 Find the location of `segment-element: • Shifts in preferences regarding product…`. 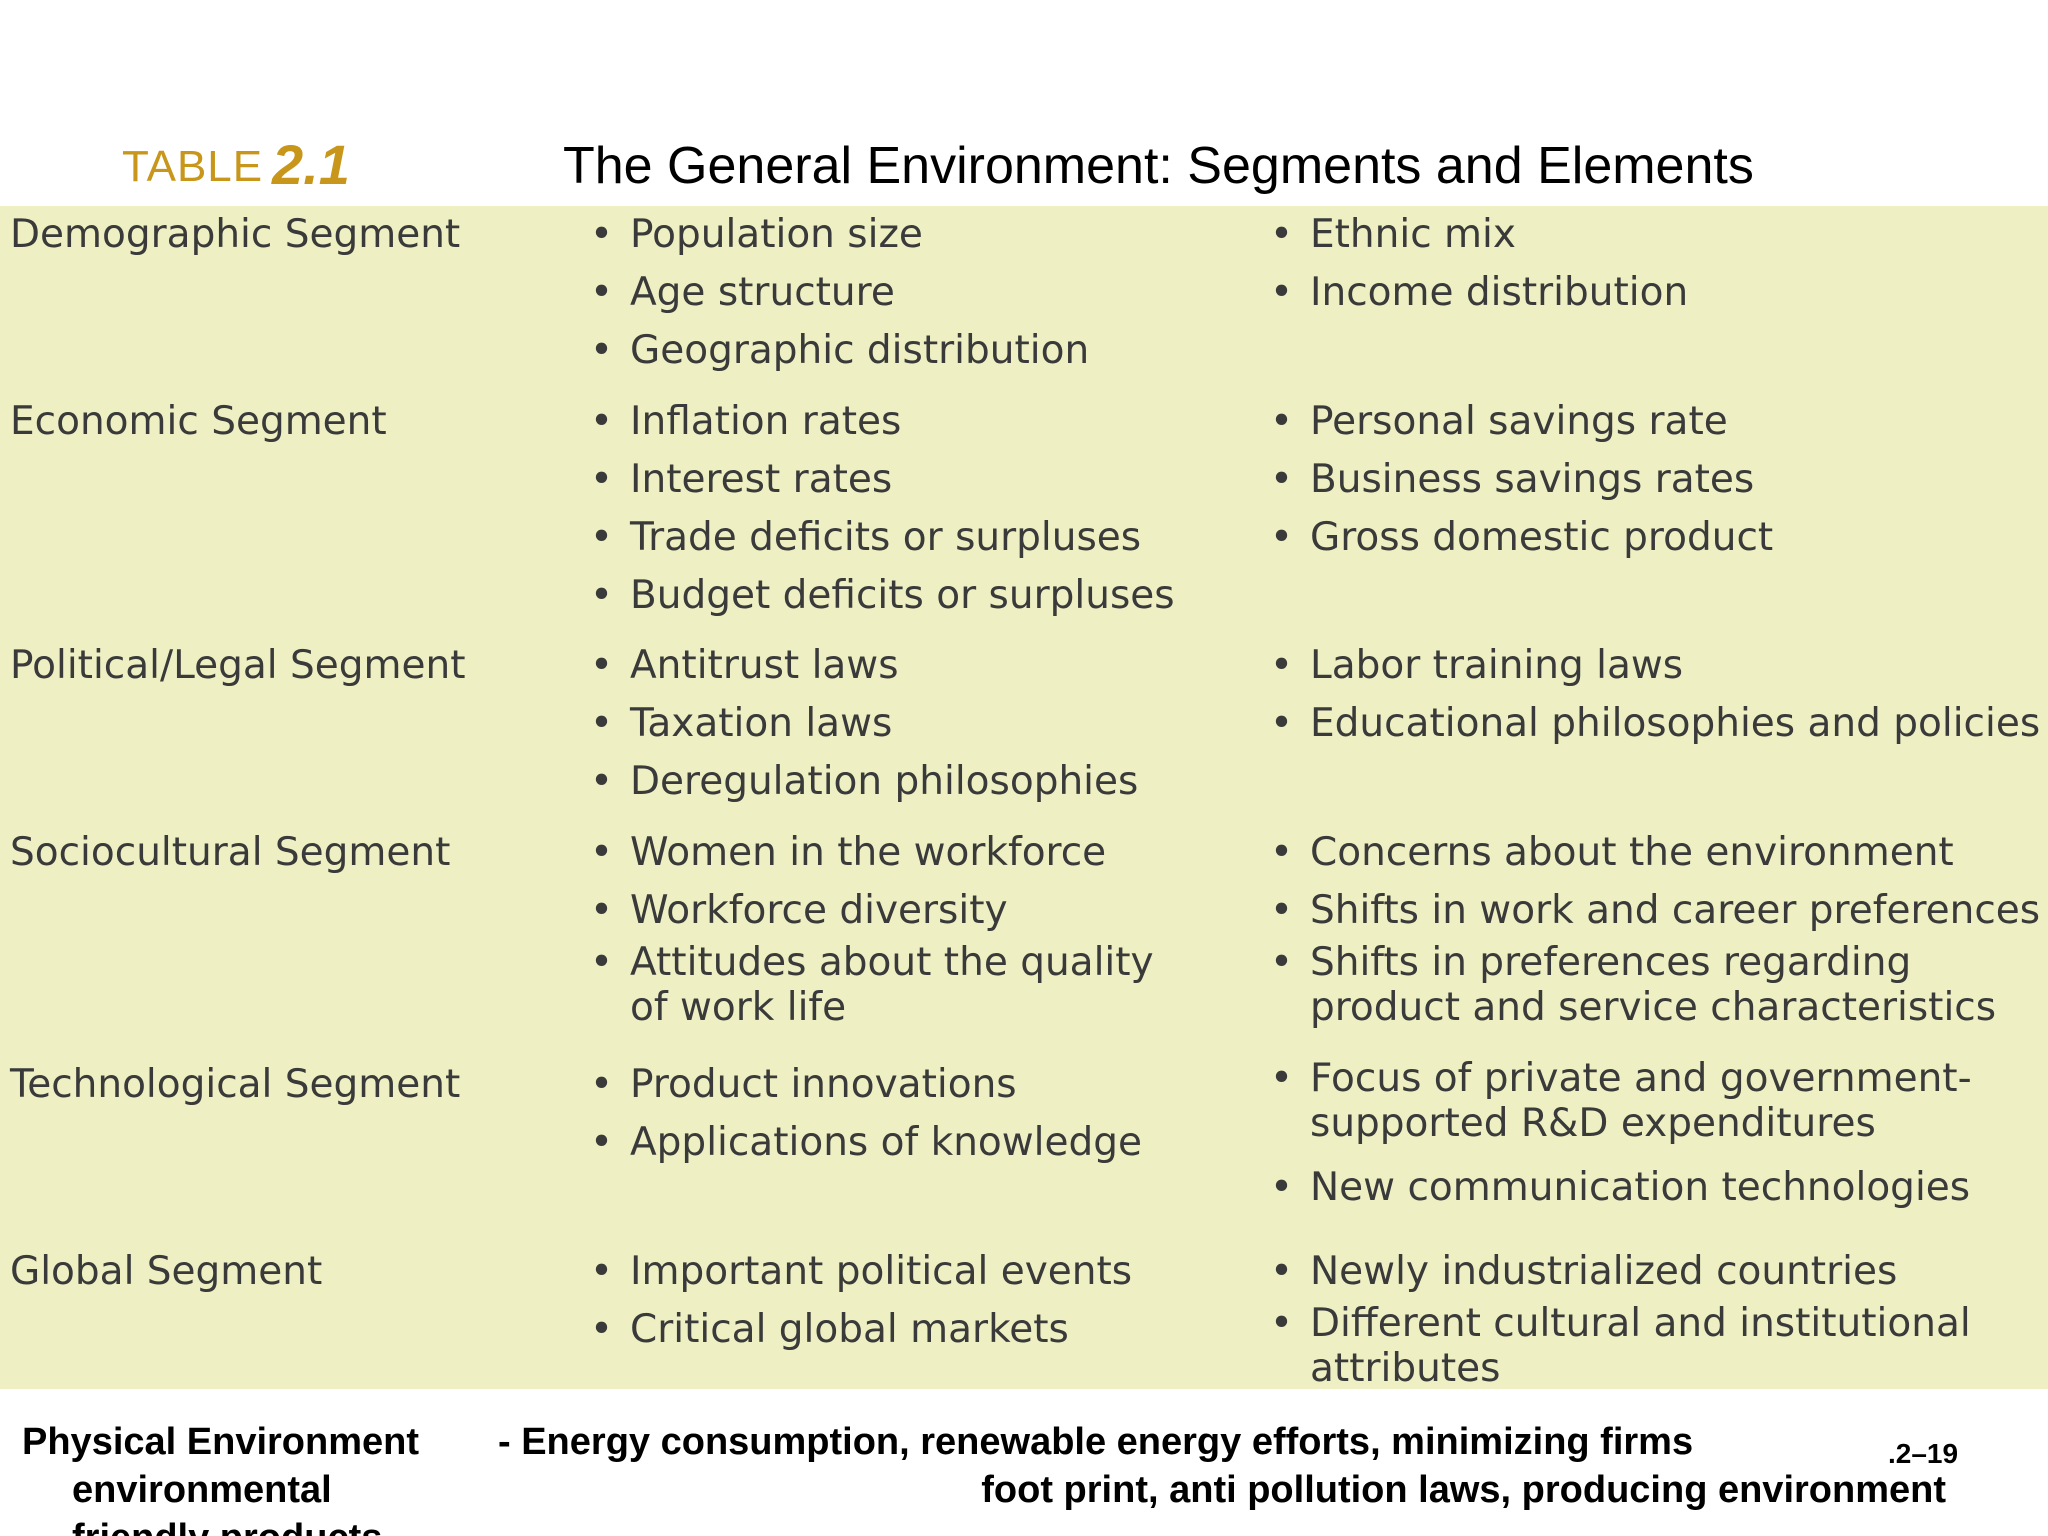

segment-element: • Shifts in preferences regarding product… is located at coordinates (1655, 985).